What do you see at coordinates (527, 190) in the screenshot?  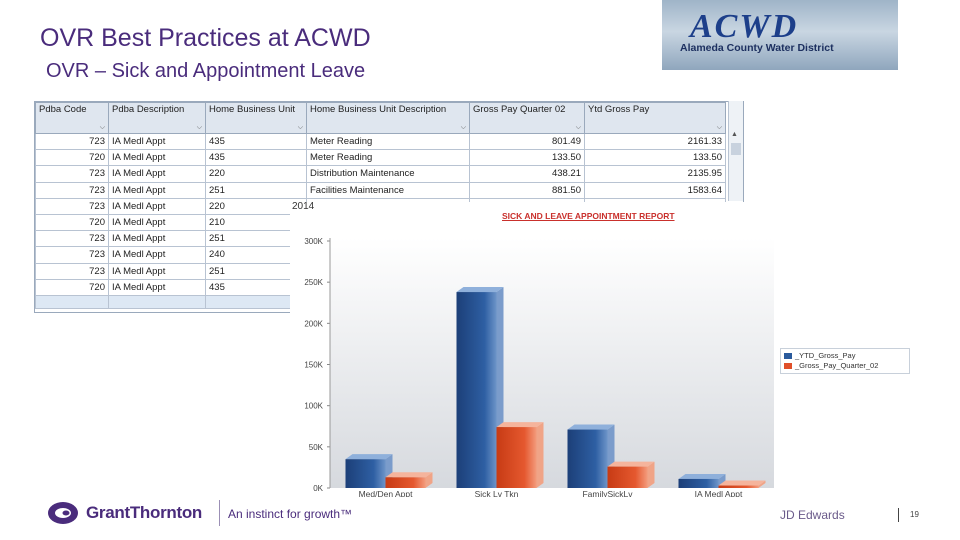 I see `table-cell: 881.50` at bounding box center [527, 190].